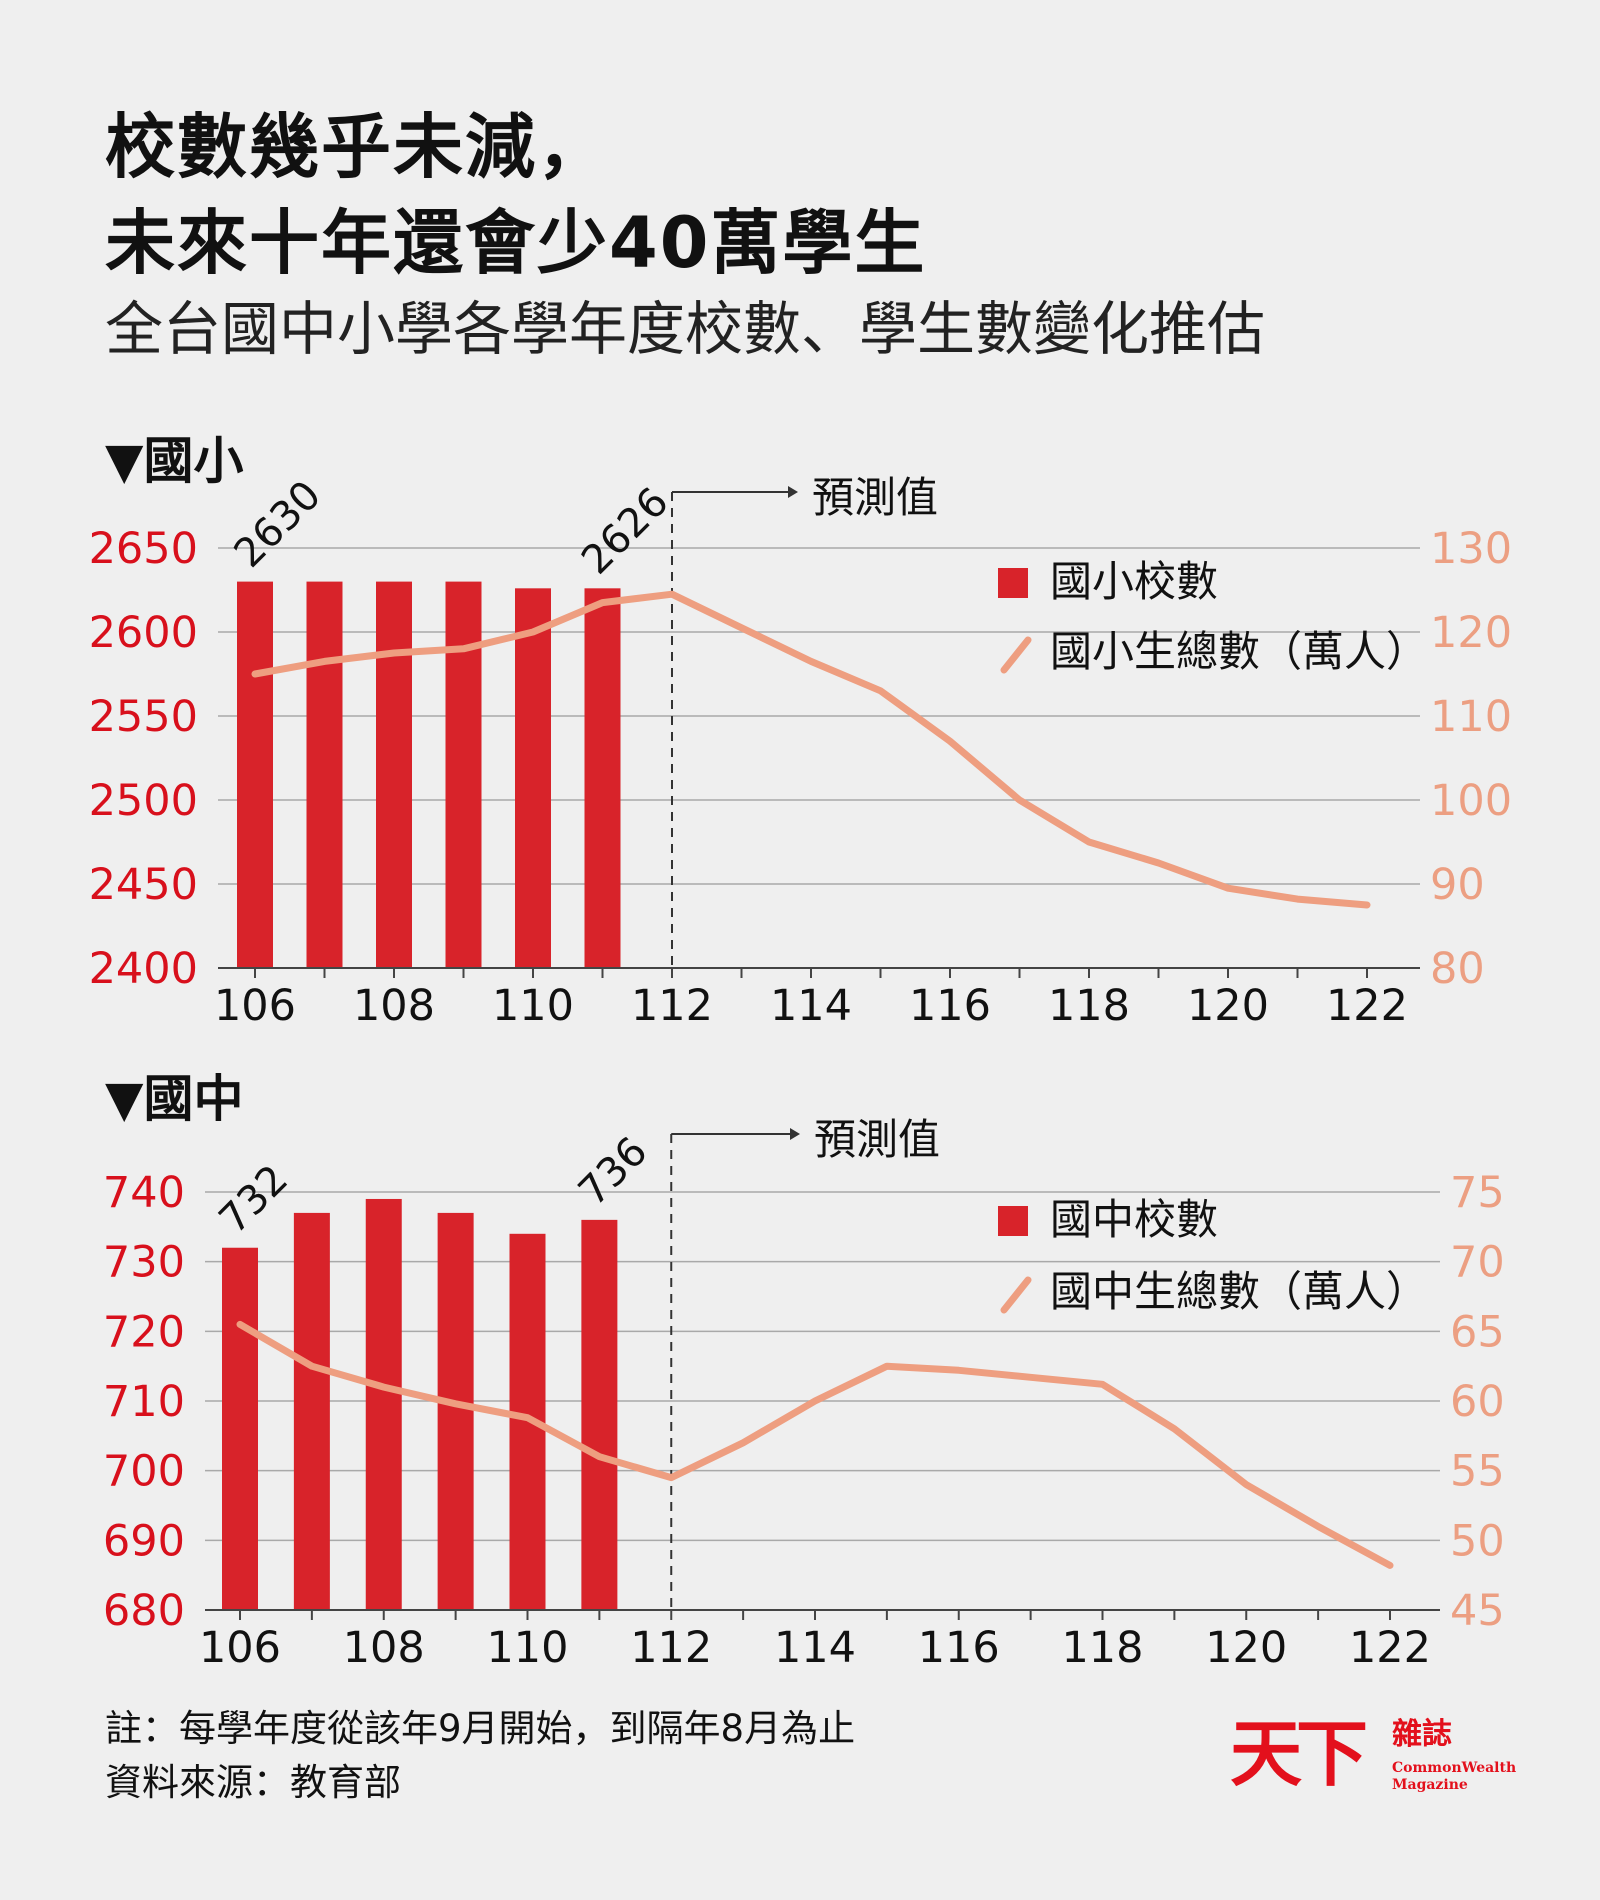 This screenshot has height=1900, width=1600. Describe the element at coordinates (1477, 1263) in the screenshot. I see `panel2-right-tick-label: 70` at that location.